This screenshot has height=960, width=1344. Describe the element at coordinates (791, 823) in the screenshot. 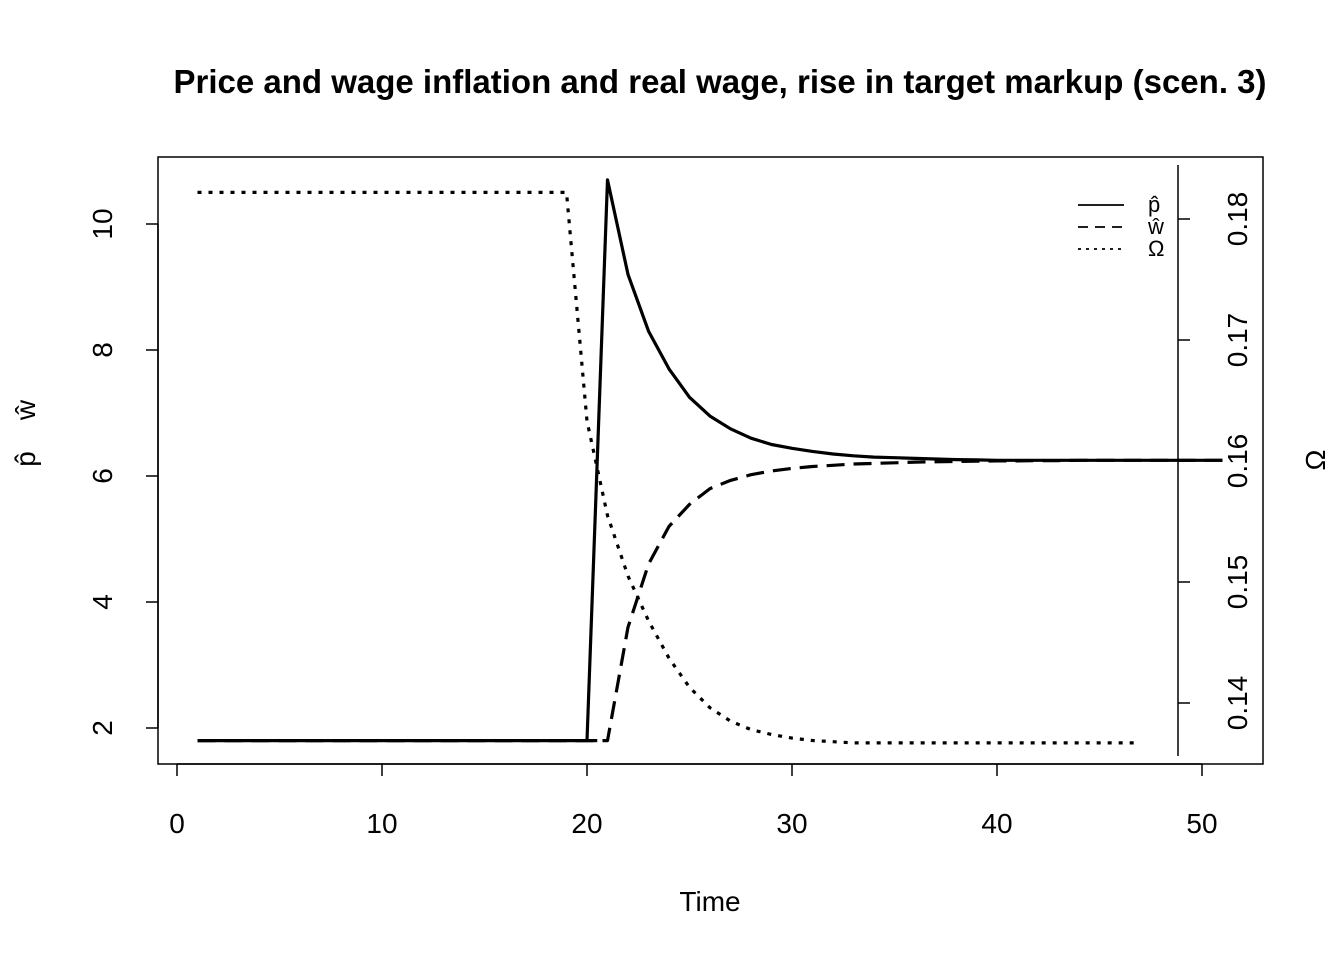

I see `x-tick-label-3: 30` at that location.